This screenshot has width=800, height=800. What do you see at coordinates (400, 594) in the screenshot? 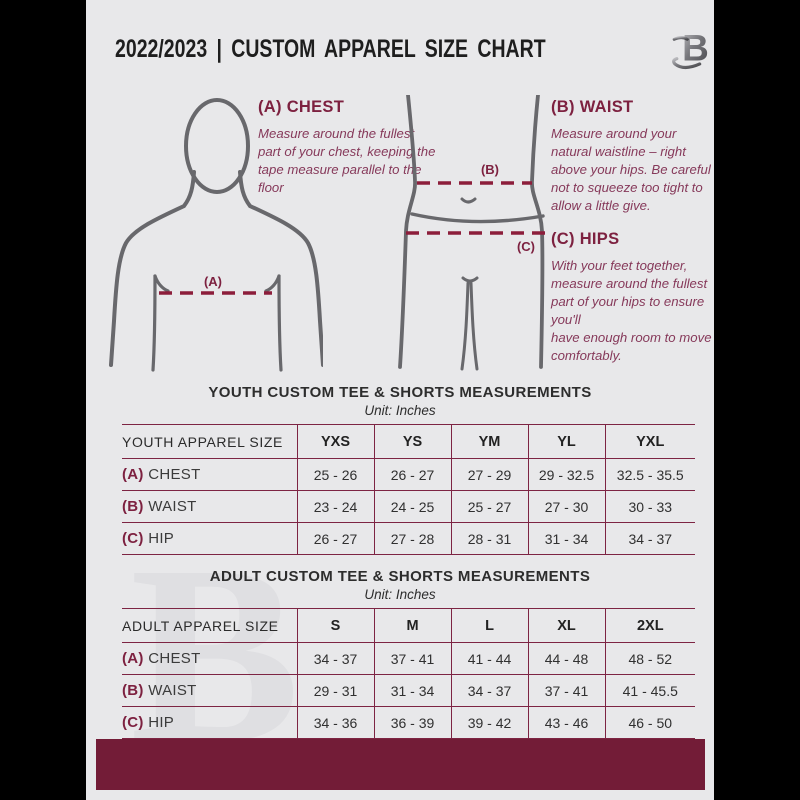
I see `adult-table-unit: Unit: Inches` at bounding box center [400, 594].